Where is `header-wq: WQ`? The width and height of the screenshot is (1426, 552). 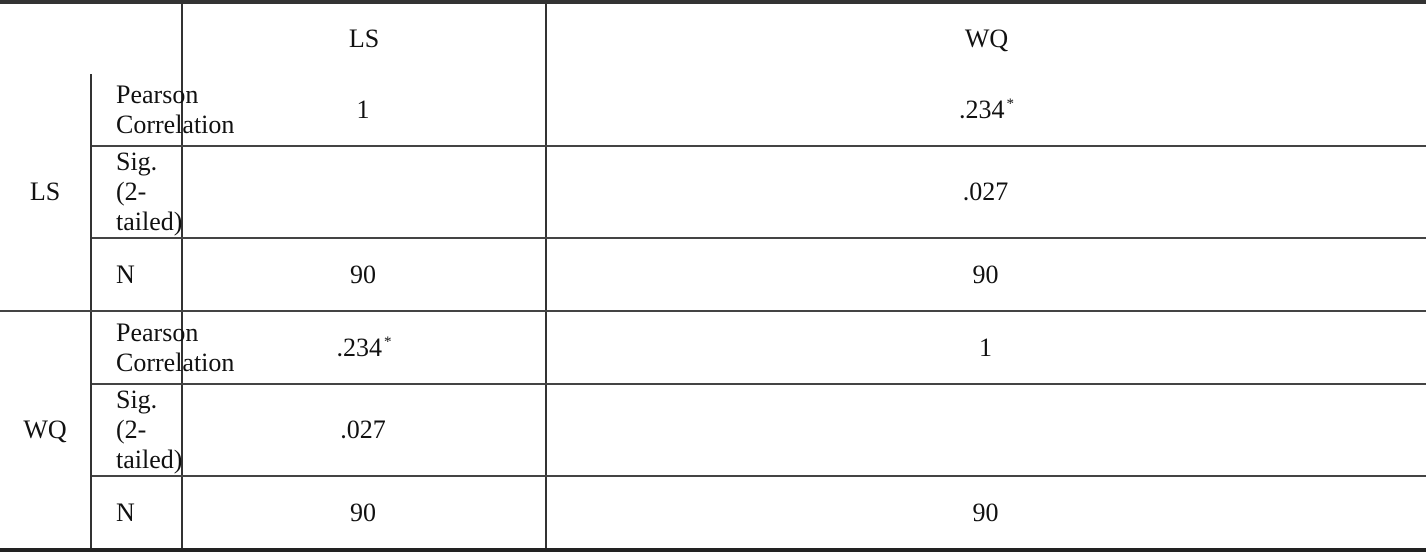 header-wq: WQ is located at coordinates (986, 38).